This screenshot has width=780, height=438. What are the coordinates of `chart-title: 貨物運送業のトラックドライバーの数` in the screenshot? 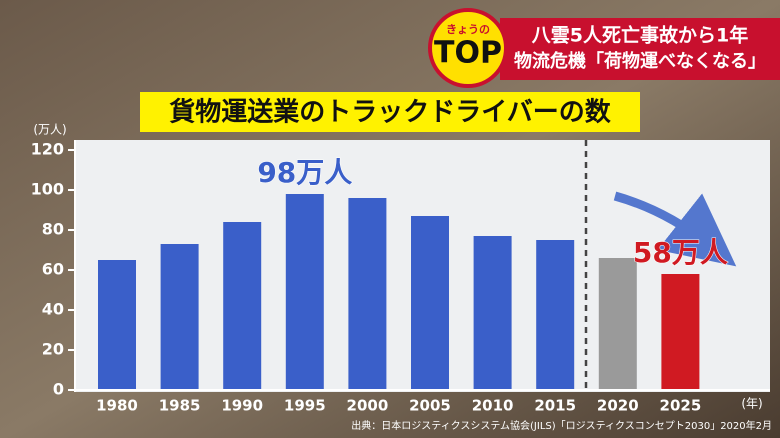 It's located at (390, 112).